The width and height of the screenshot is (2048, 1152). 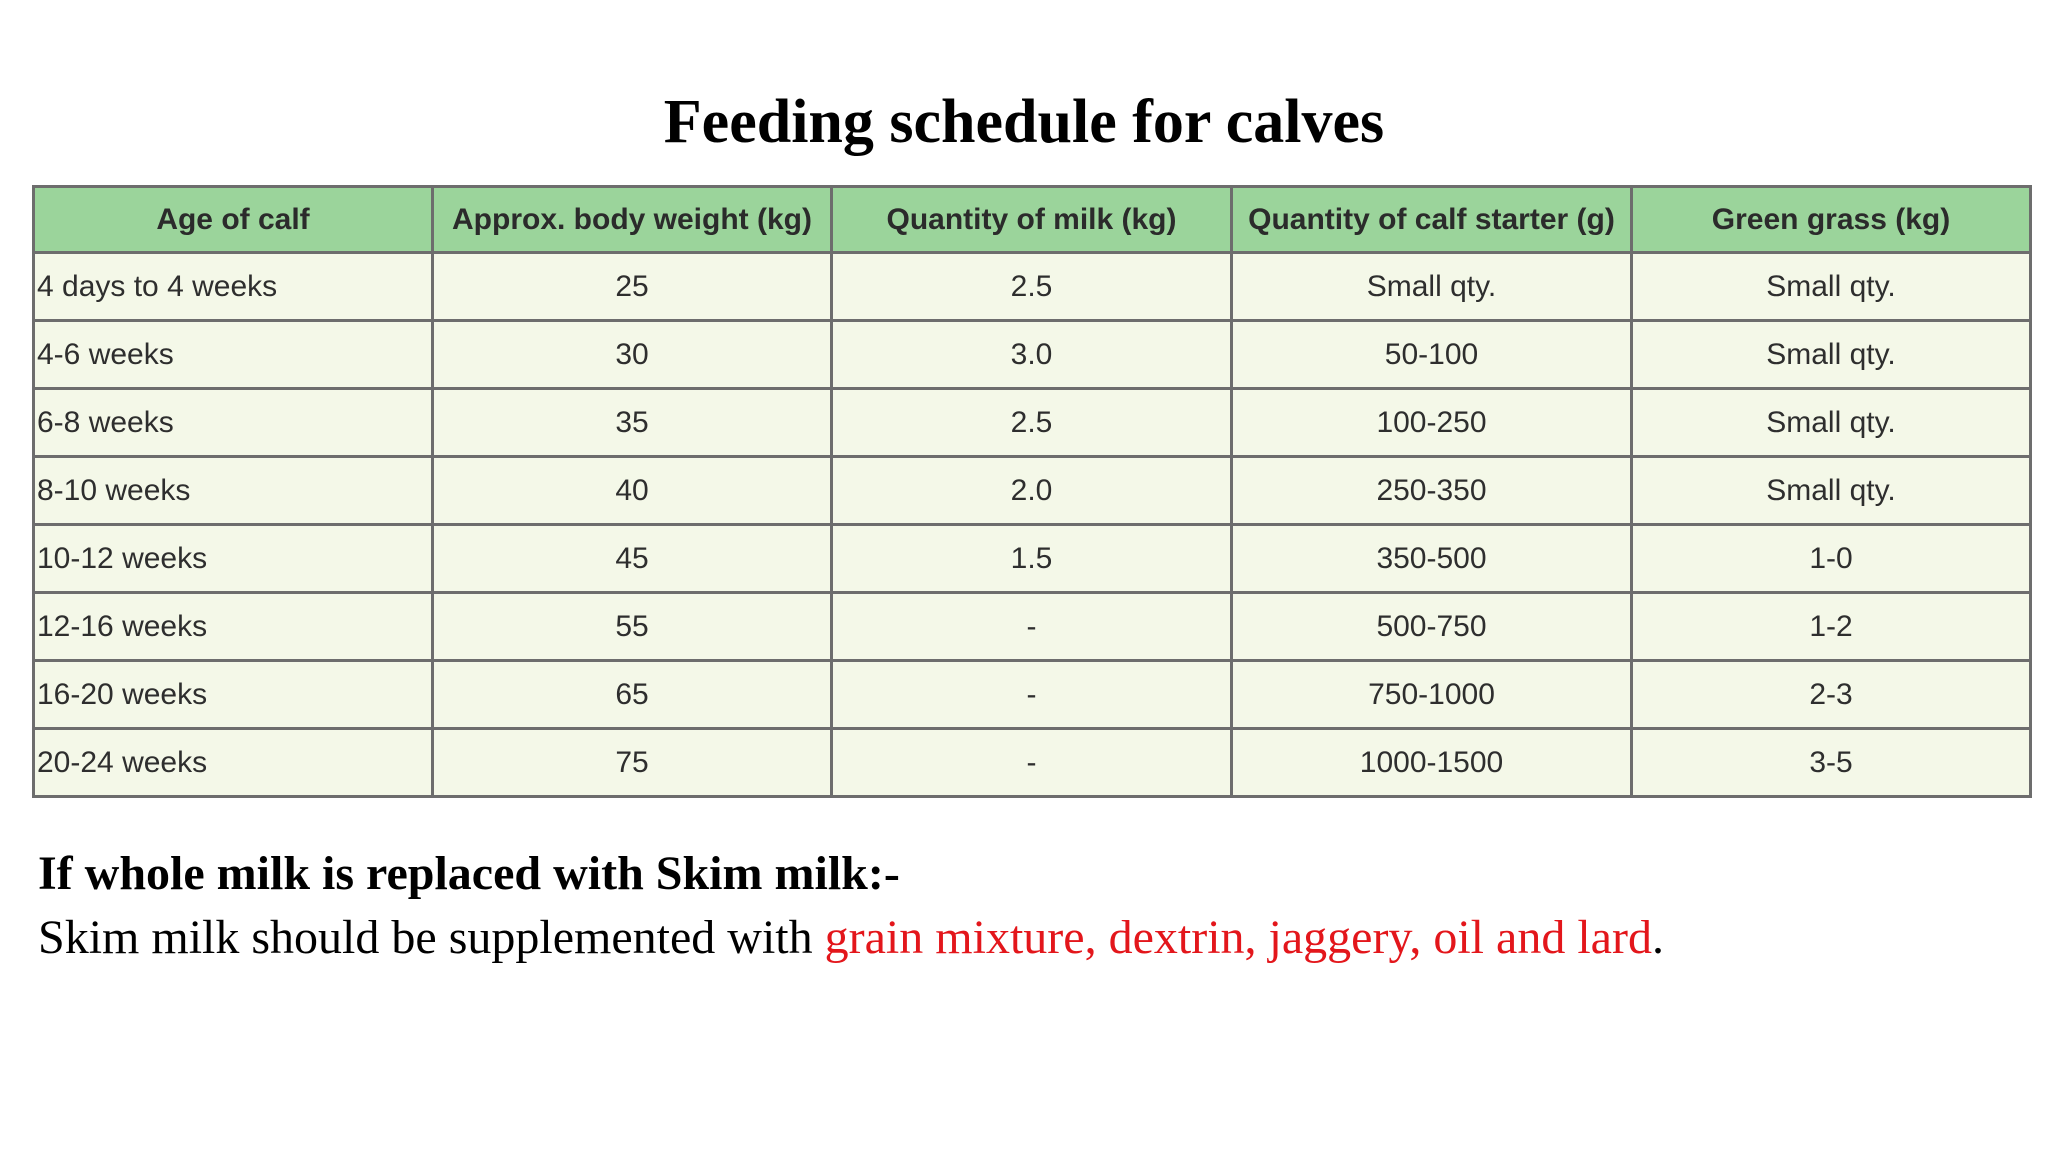 I want to click on table-row: 4-6 weeks 30 3.0 50-100 Small qty., so click(x=1032, y=354).